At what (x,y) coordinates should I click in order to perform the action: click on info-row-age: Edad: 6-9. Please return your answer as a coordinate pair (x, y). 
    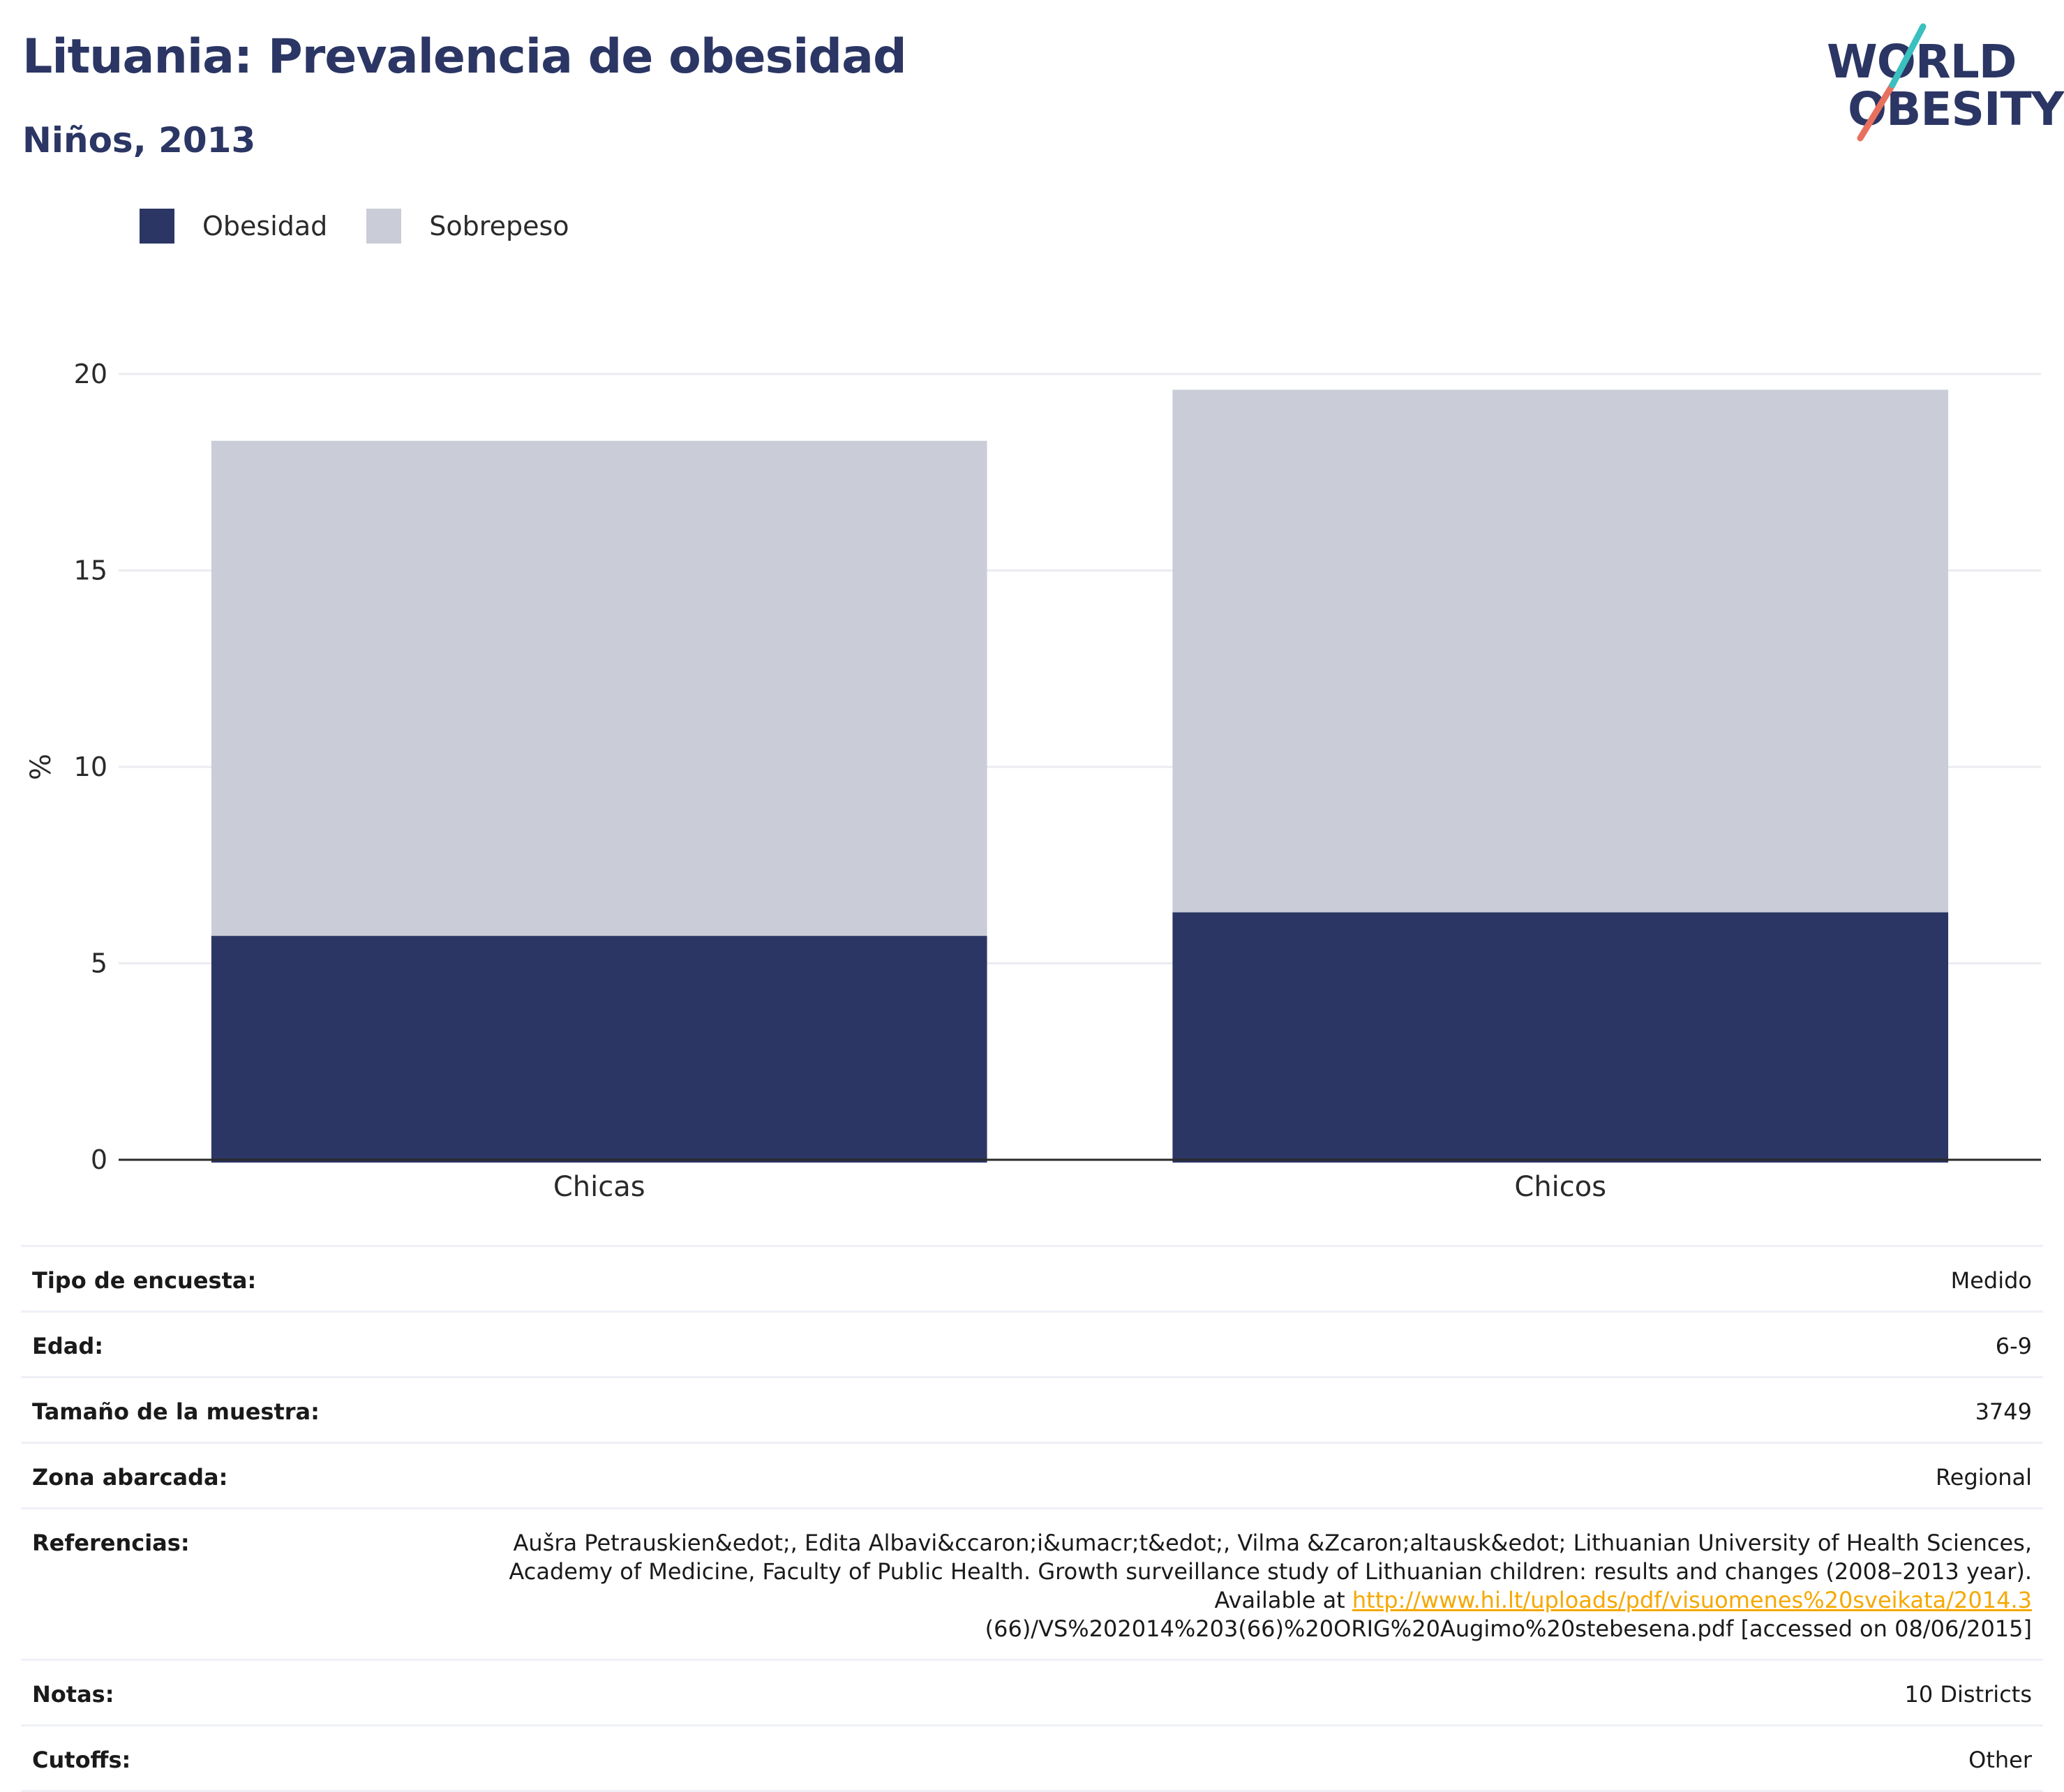
    Looking at the image, I should click on (1032, 1343).